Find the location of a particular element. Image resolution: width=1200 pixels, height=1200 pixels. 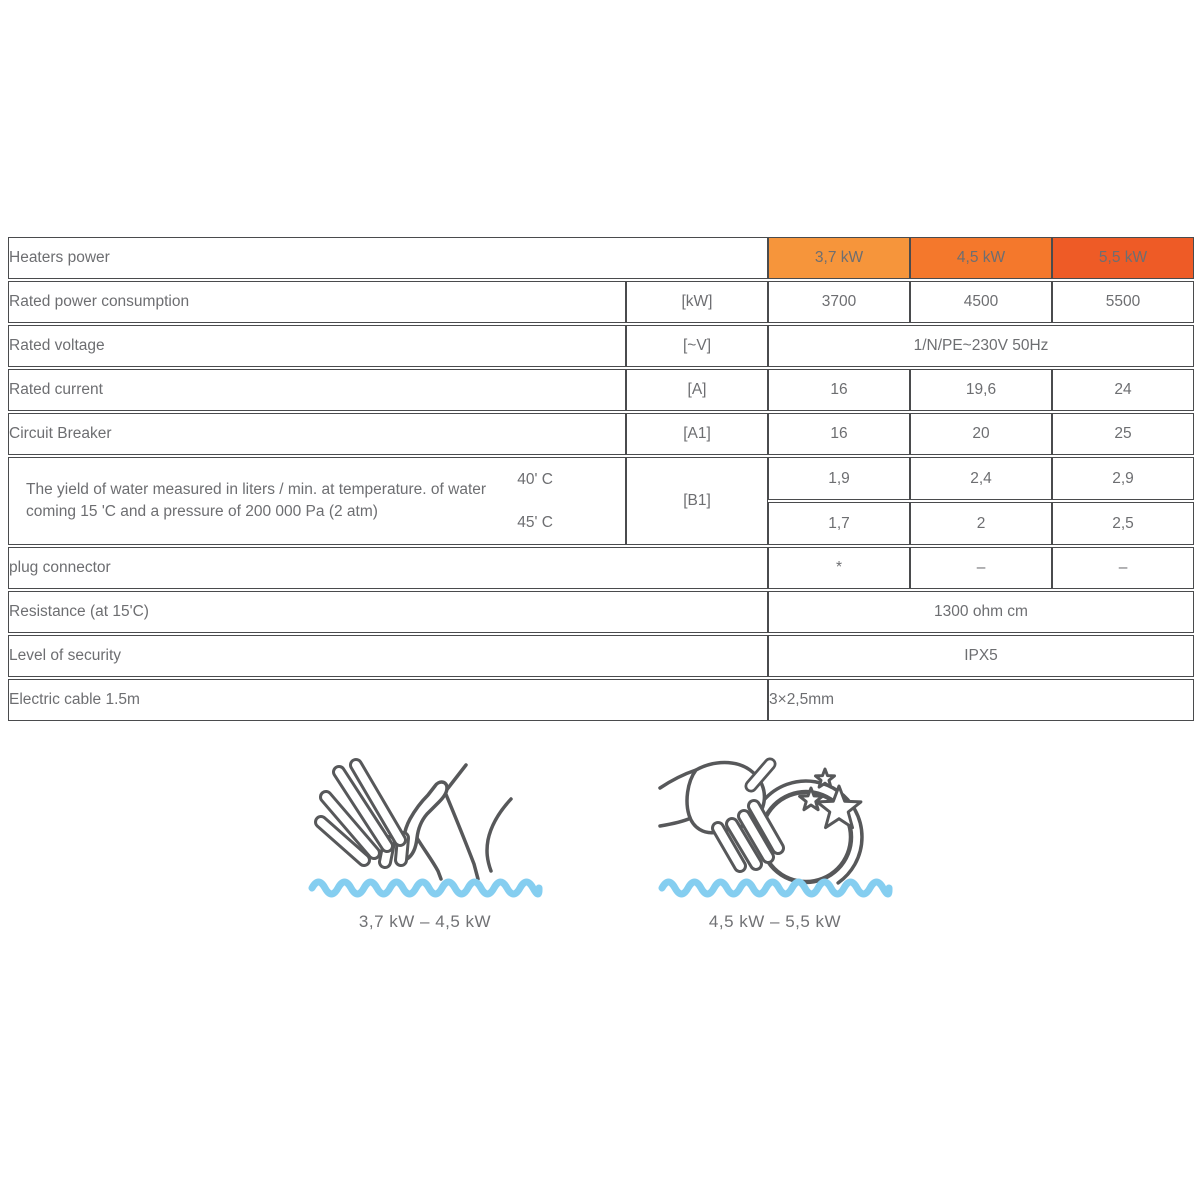

row-label: Resistance (at 15'C) is located at coordinates (388, 612).